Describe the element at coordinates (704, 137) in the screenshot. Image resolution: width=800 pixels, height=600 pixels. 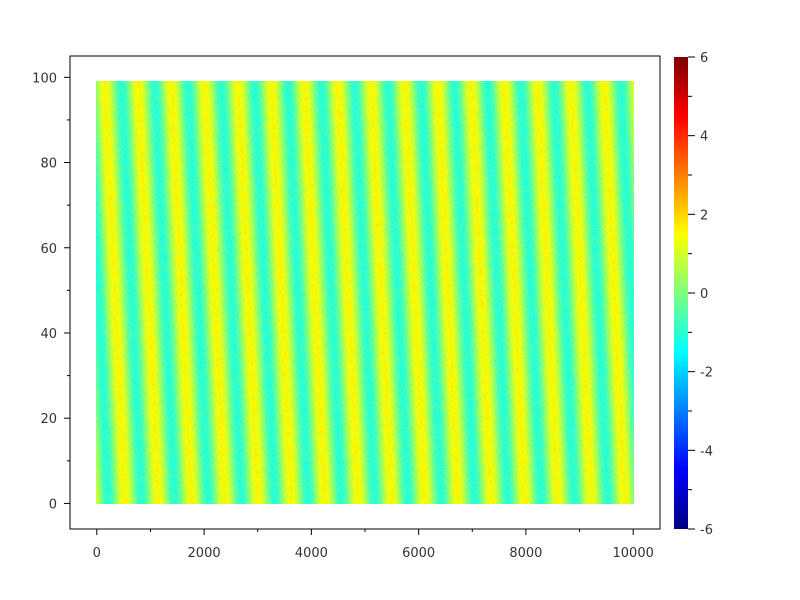
I see `colorbar-tick-label: 4` at that location.